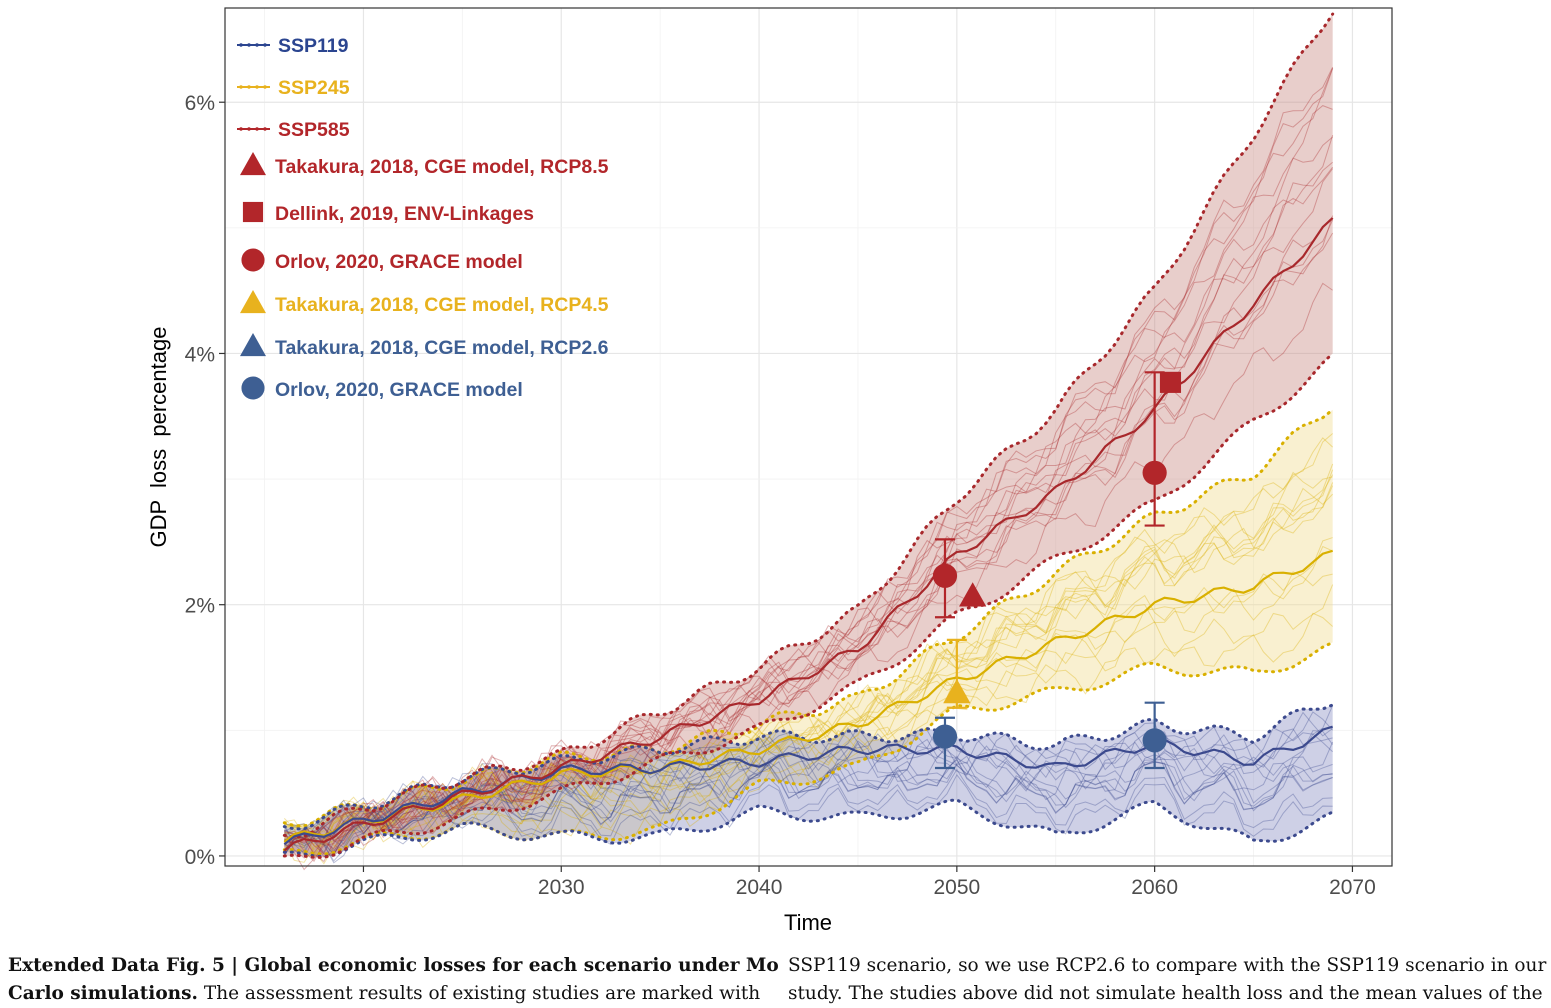 This screenshot has width=1551, height=1008. I want to click on band-ssp119, so click(808, 780).